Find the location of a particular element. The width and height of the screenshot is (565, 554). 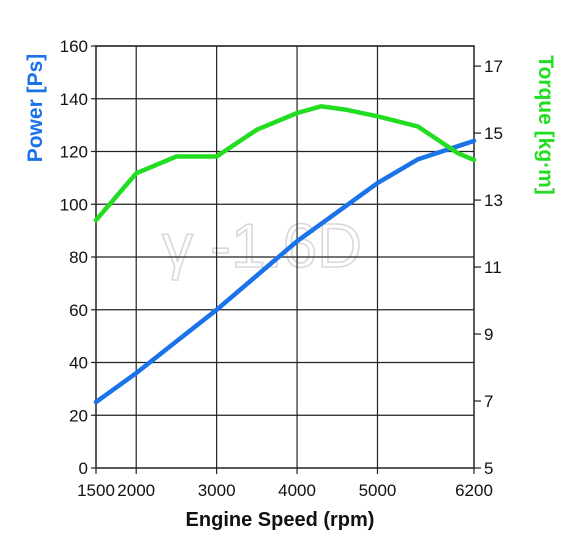

y-left-tick-label: 0 is located at coordinates (83, 468).